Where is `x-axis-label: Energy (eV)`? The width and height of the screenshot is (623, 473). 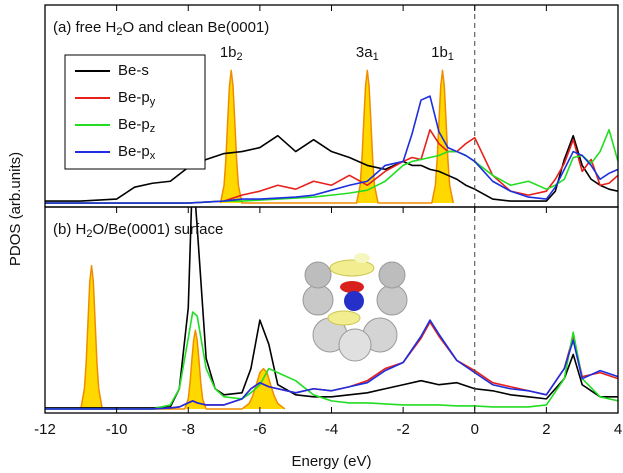
x-axis-label: Energy (eV) is located at coordinates (331, 461).